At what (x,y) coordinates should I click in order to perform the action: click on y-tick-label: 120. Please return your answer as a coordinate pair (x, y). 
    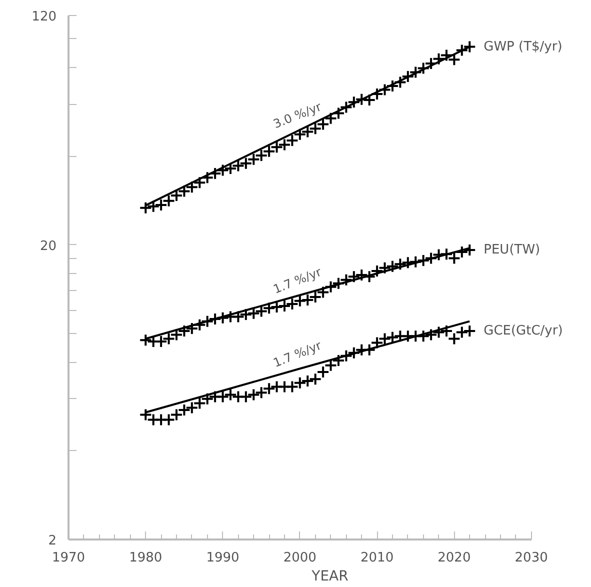
    Looking at the image, I should click on (44, 17).